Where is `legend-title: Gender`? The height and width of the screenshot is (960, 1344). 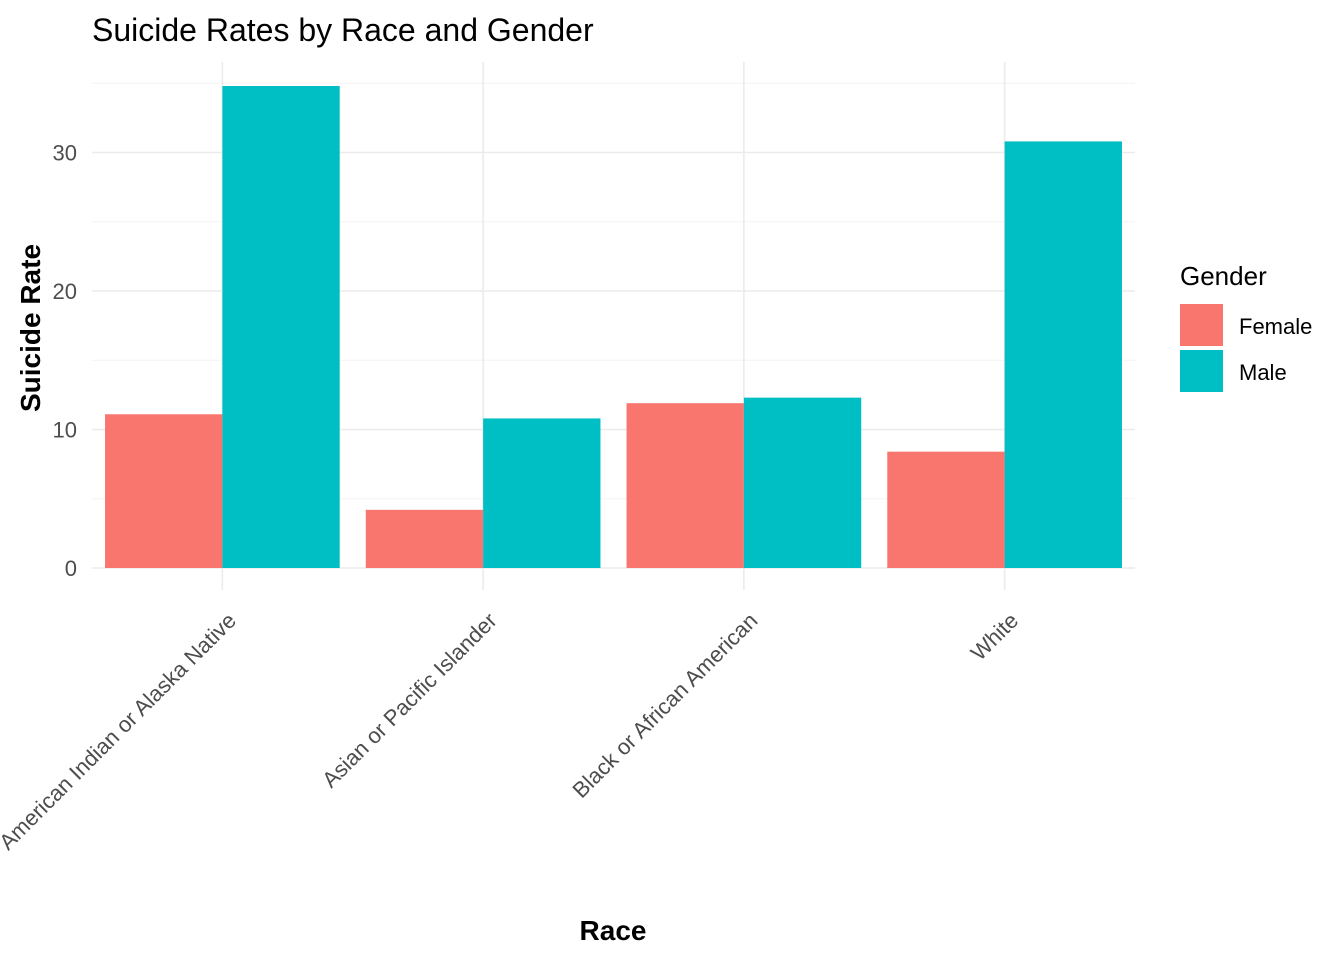
legend-title: Gender is located at coordinates (1223, 276).